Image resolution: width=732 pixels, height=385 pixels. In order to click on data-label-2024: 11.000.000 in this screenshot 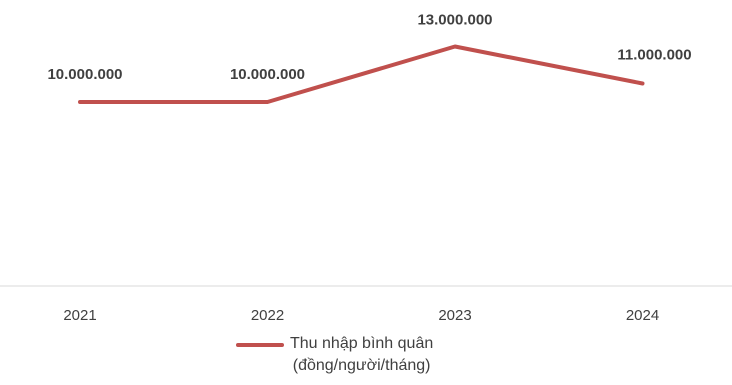, I will do `click(654, 55)`.